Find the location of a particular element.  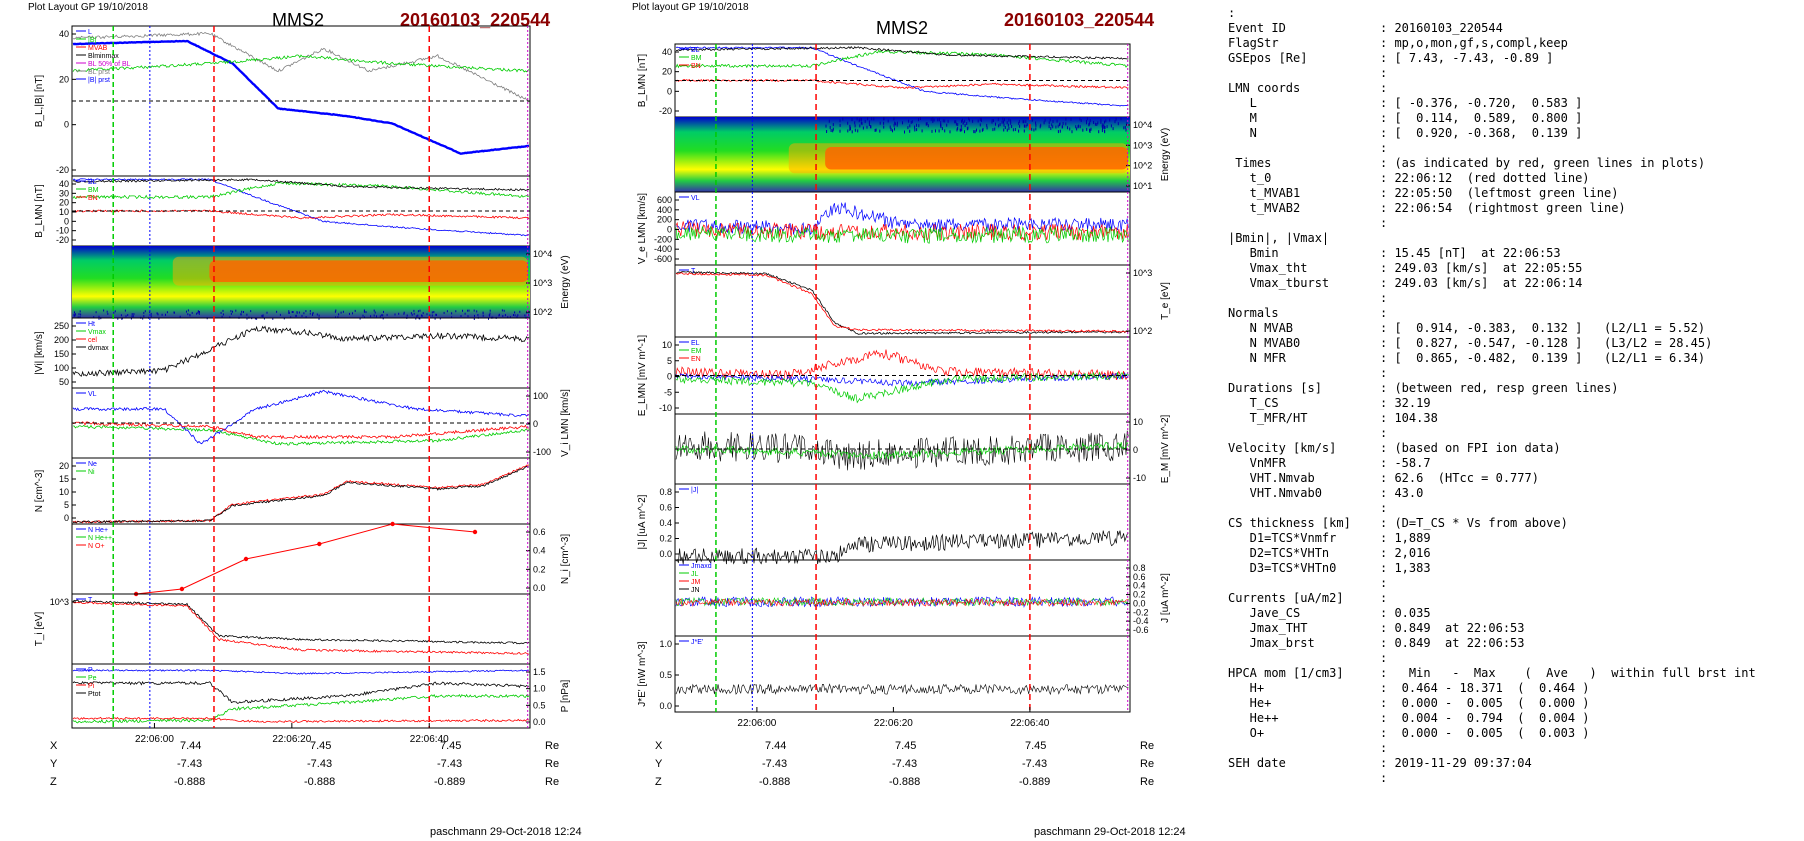

info-value: : (D=T_CS * Vs from above) is located at coordinates (1474, 523).